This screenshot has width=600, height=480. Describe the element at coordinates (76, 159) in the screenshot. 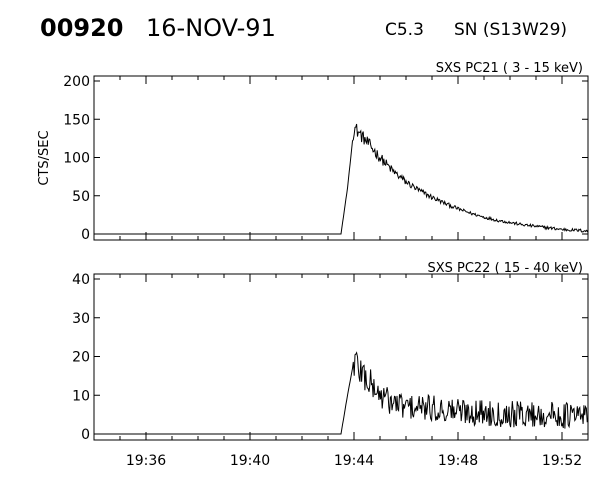

I see `y-tick-label: 100` at that location.